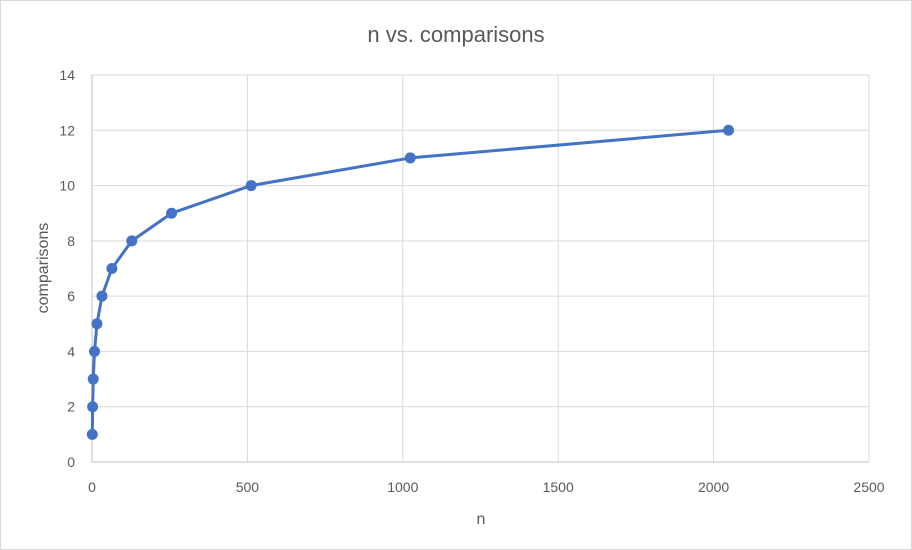  Describe the element at coordinates (67, 130) in the screenshot. I see `y-tick-label: 12` at that location.